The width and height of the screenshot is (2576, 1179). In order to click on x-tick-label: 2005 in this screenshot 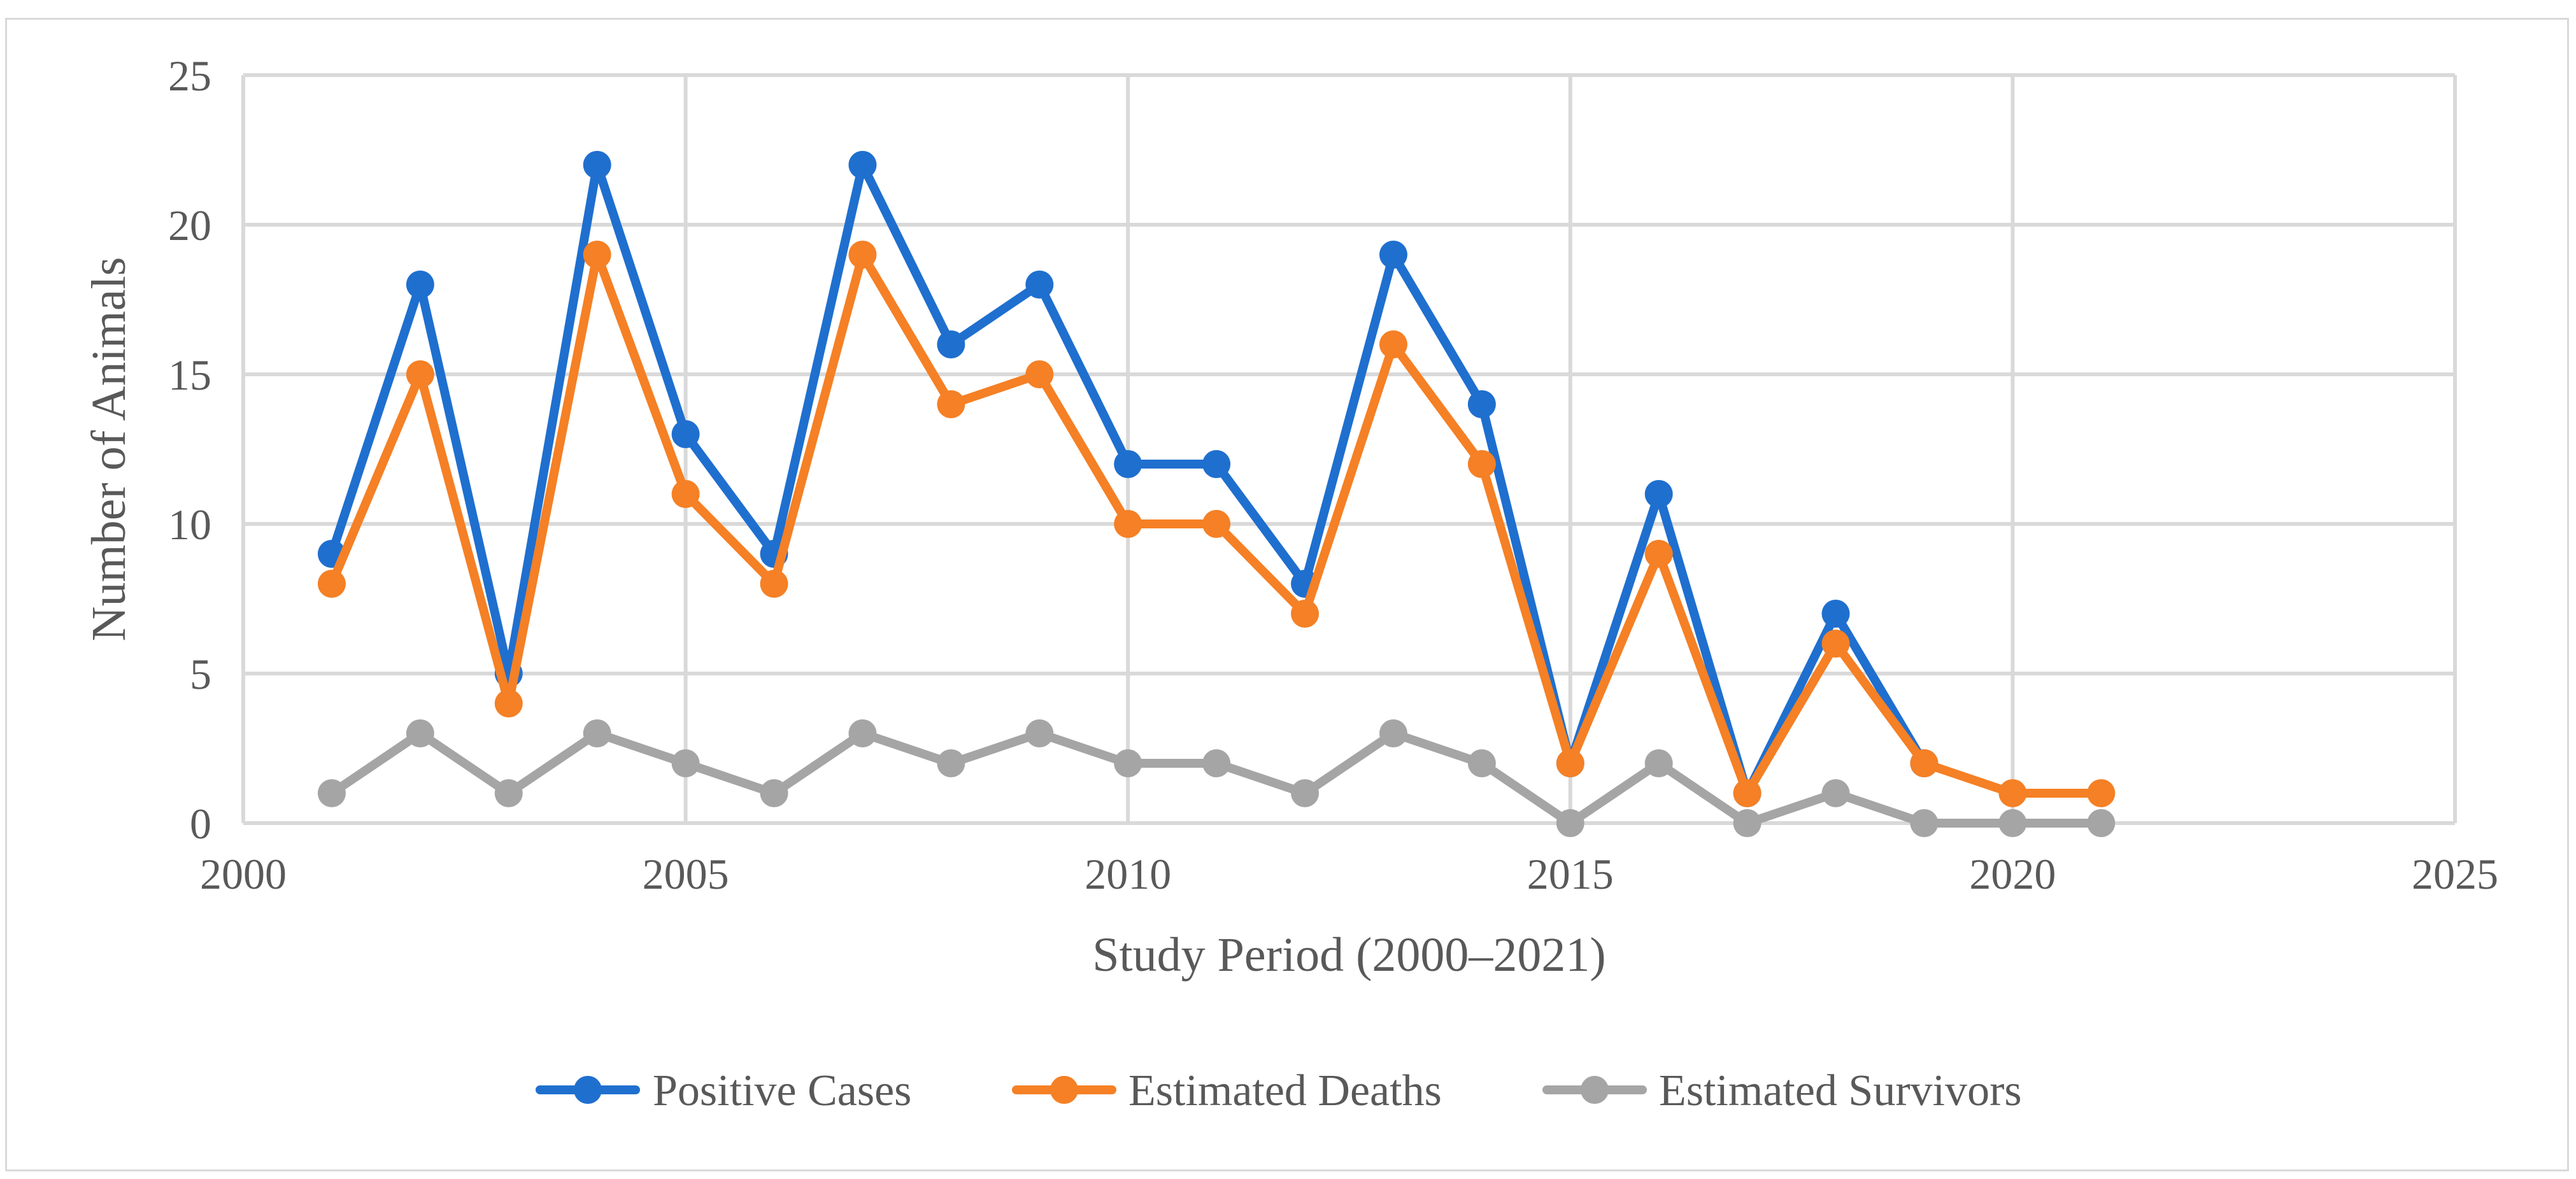, I will do `click(686, 874)`.